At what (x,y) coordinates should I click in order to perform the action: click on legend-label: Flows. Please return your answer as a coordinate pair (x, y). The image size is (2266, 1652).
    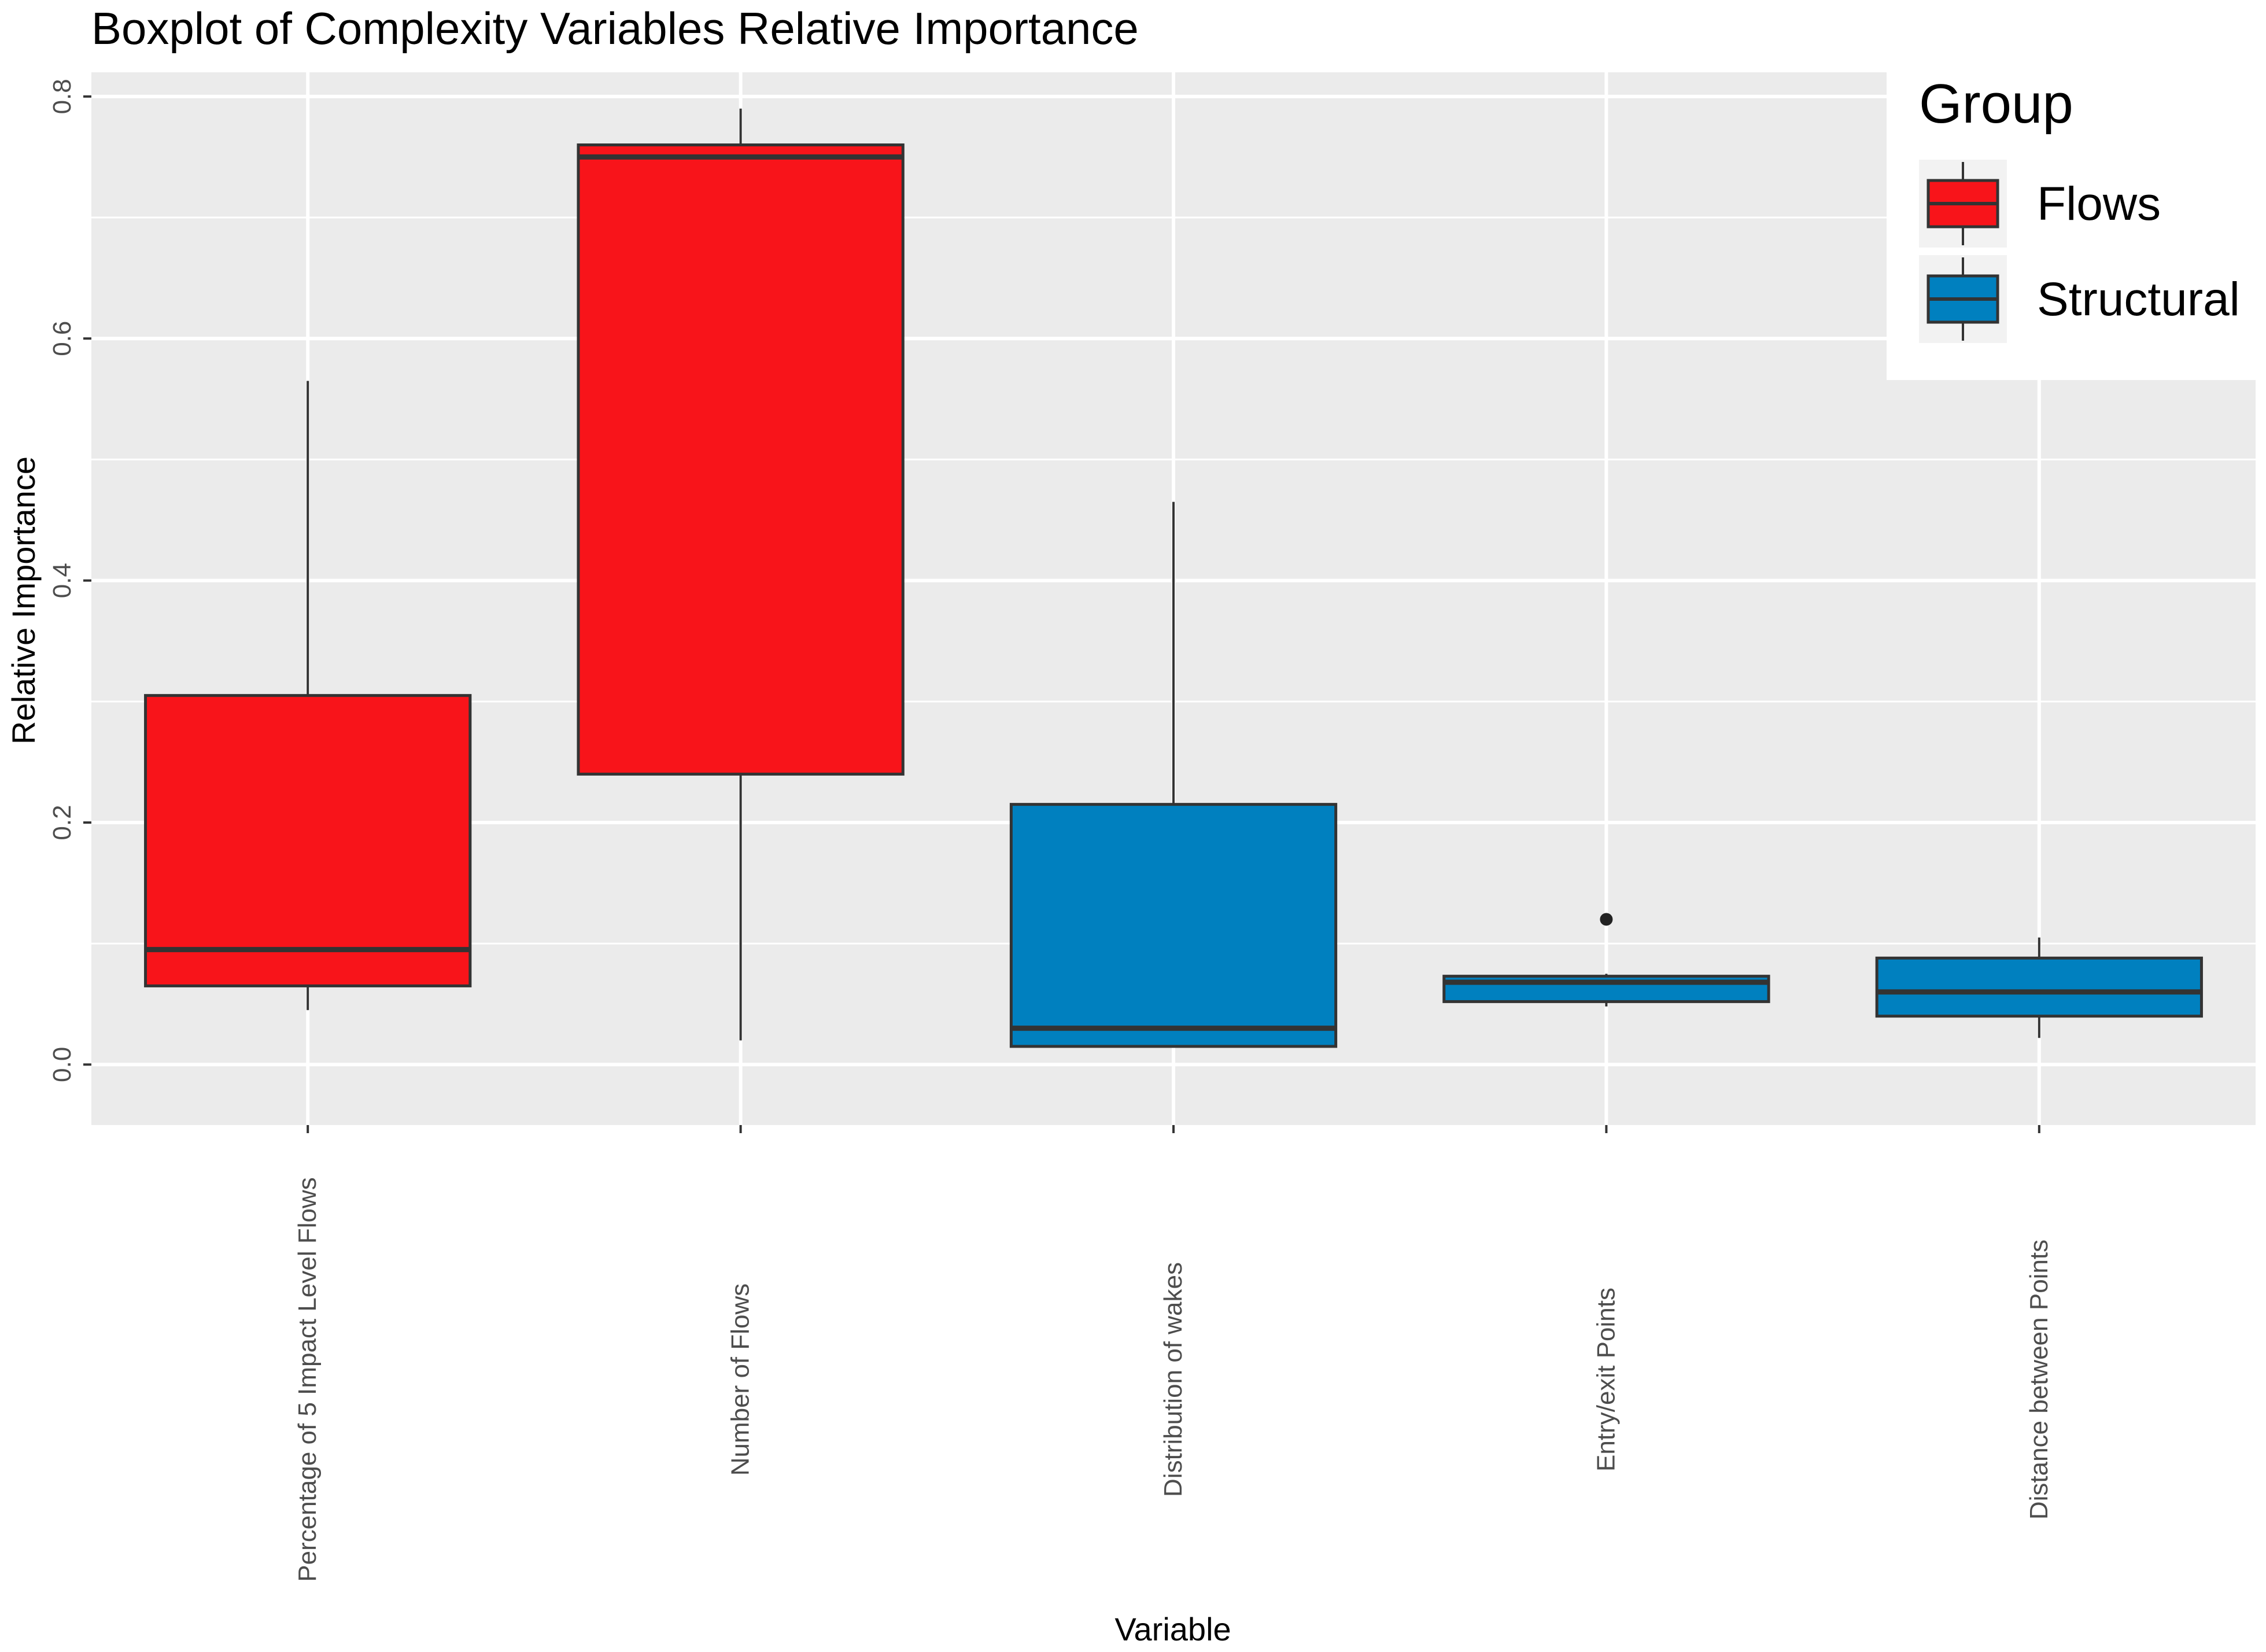
    Looking at the image, I should click on (2099, 204).